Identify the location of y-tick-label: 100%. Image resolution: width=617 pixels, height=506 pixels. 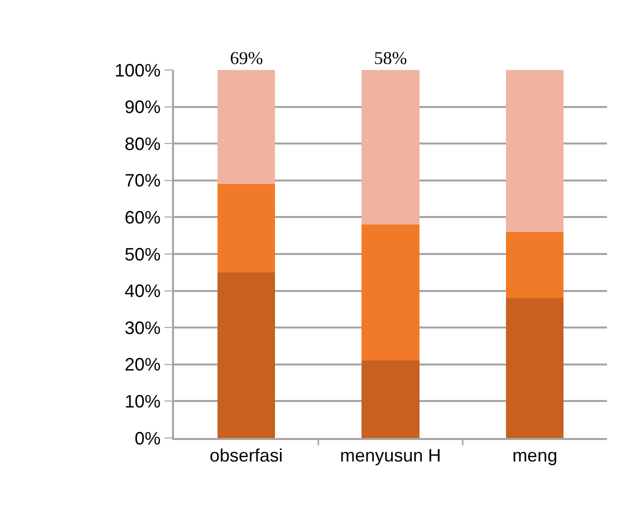
(137, 70).